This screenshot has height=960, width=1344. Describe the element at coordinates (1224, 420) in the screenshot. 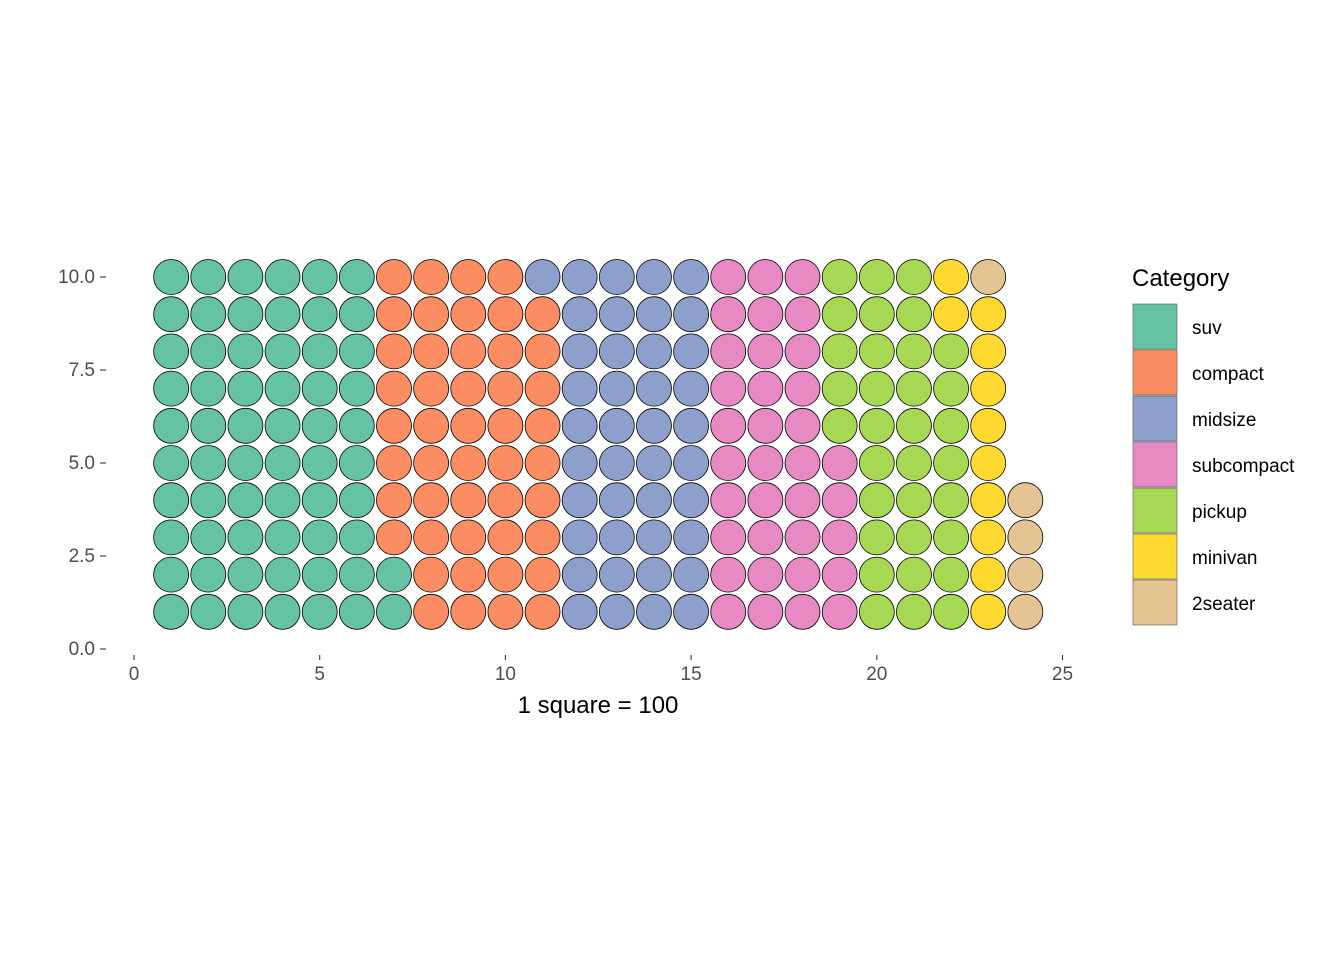

I see `legend-label-midsize: midsize` at that location.